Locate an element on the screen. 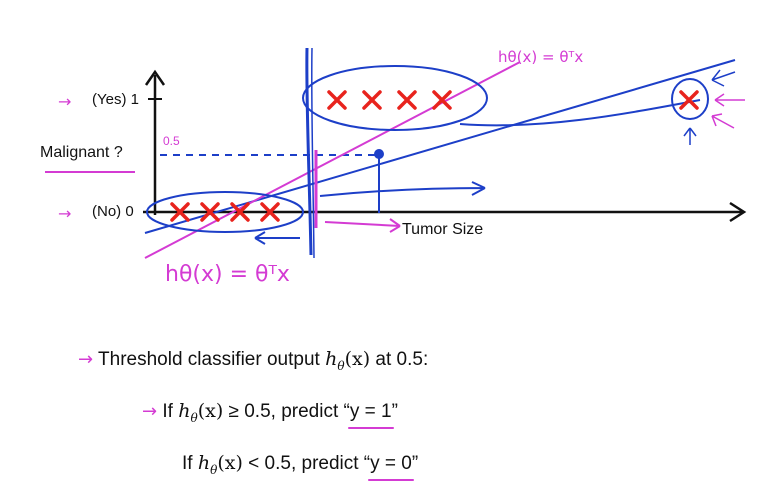 The image size is (772, 496). rule3-cond: < 0.5, predict “ is located at coordinates (309, 463).